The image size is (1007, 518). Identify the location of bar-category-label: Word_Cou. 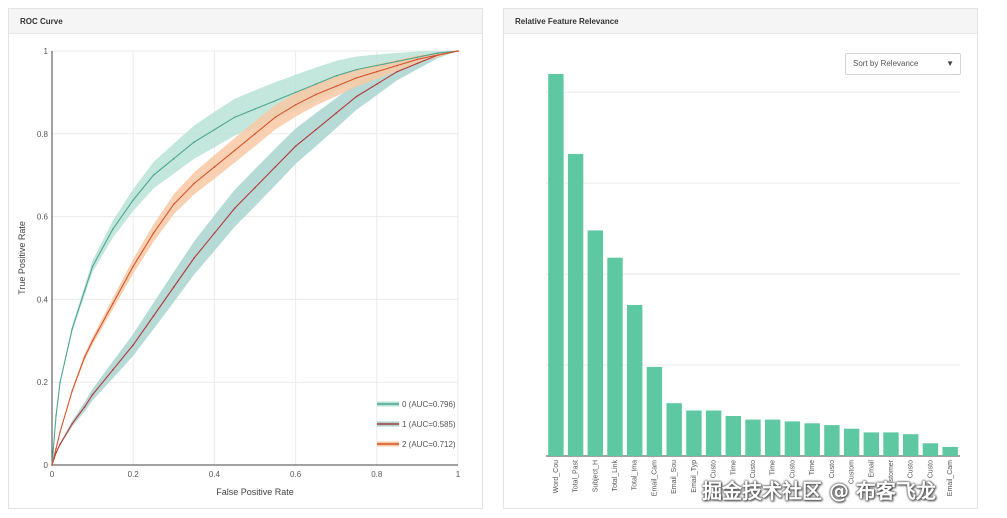
(556, 476).